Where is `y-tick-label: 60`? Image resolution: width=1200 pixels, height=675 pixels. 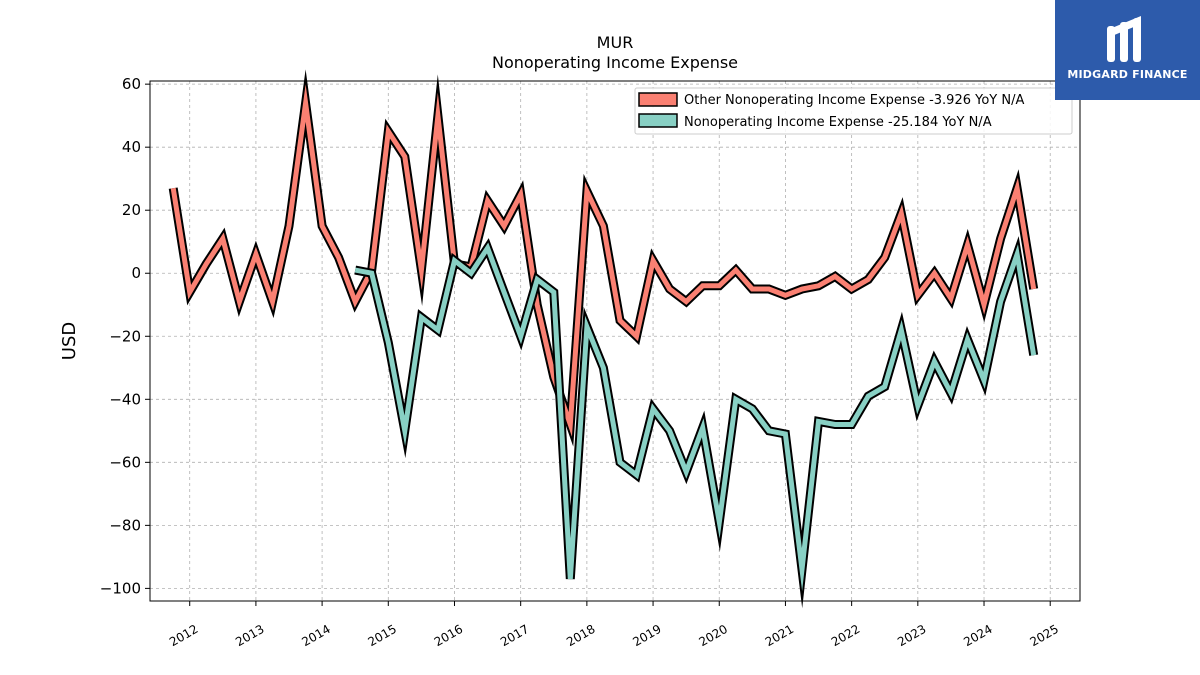
y-tick-label: 60 is located at coordinates (131, 84).